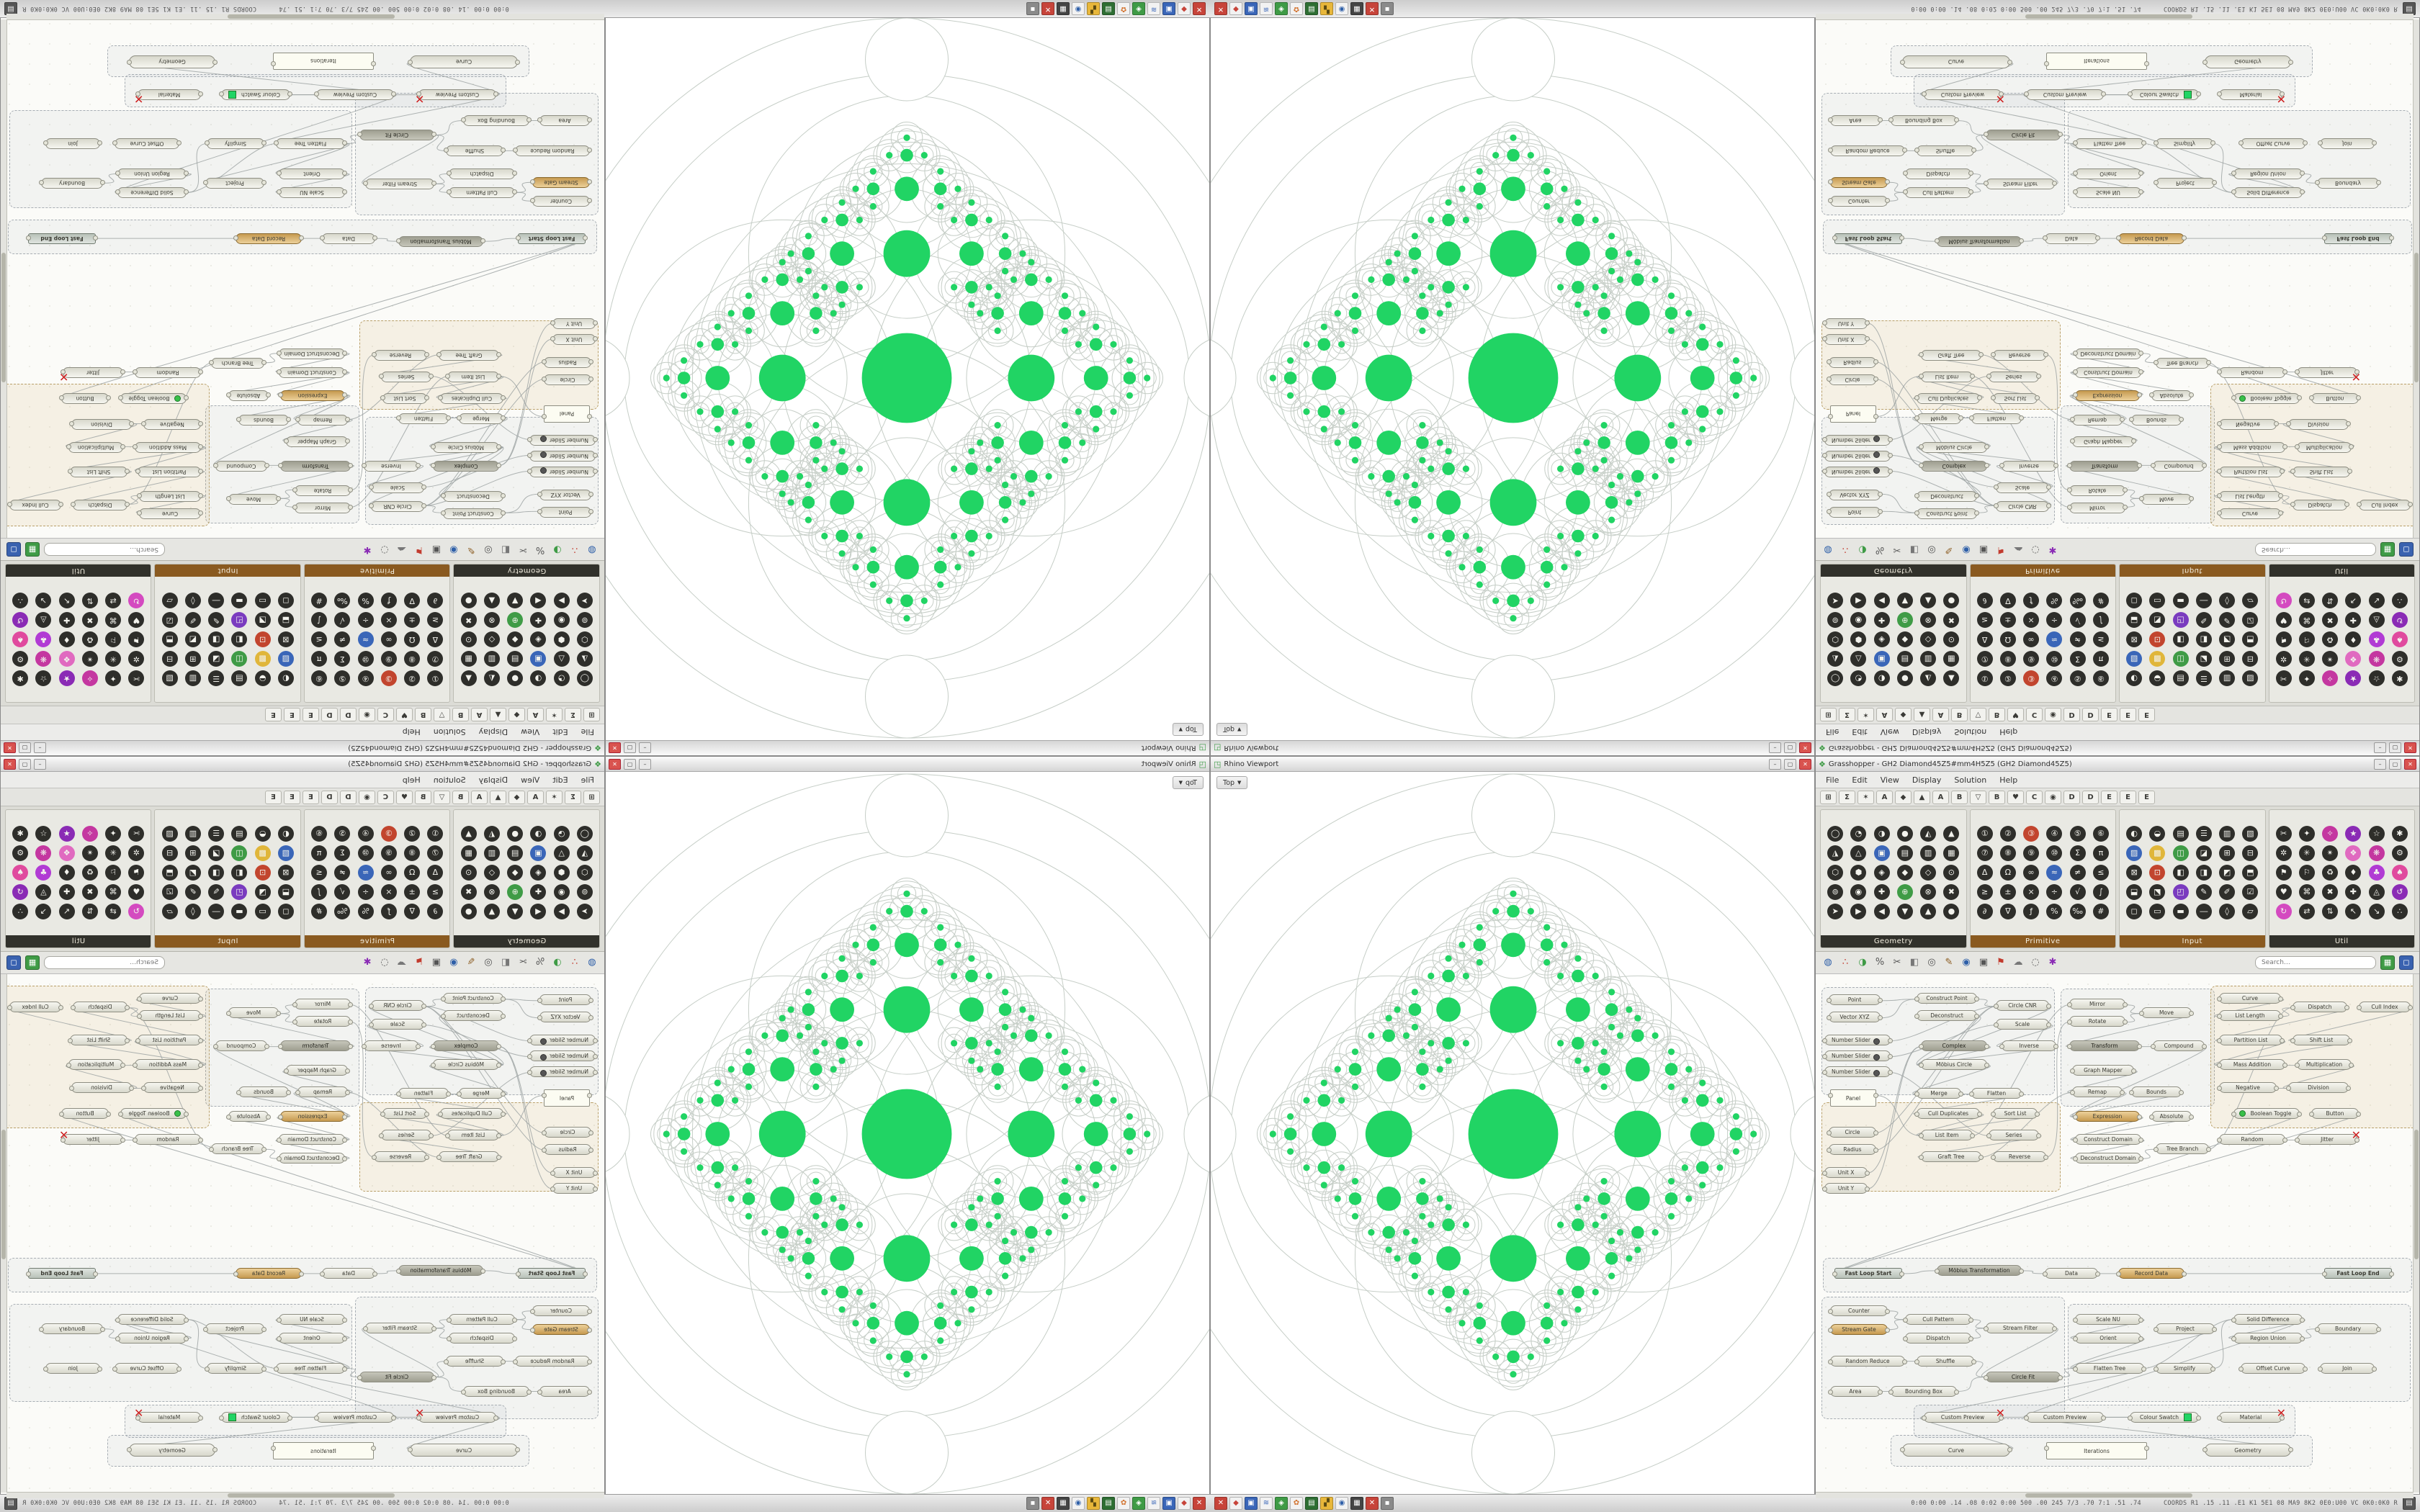 This screenshot has height=1512, width=2420. What do you see at coordinates (436, 962) in the screenshot?
I see `toolbar-icon-9: ▣` at bounding box center [436, 962].